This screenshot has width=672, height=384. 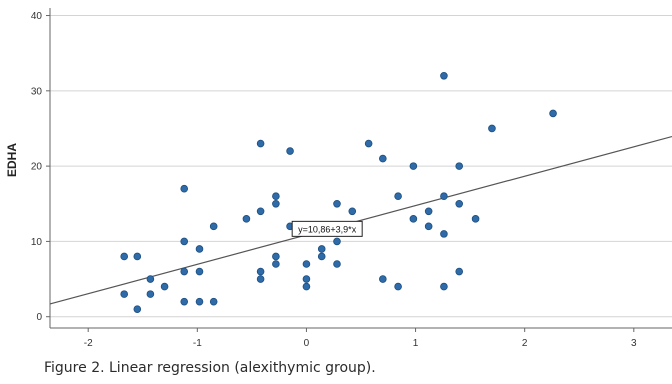 What do you see at coordinates (634, 343) in the screenshot?
I see `x-tick-label-5: 3` at bounding box center [634, 343].